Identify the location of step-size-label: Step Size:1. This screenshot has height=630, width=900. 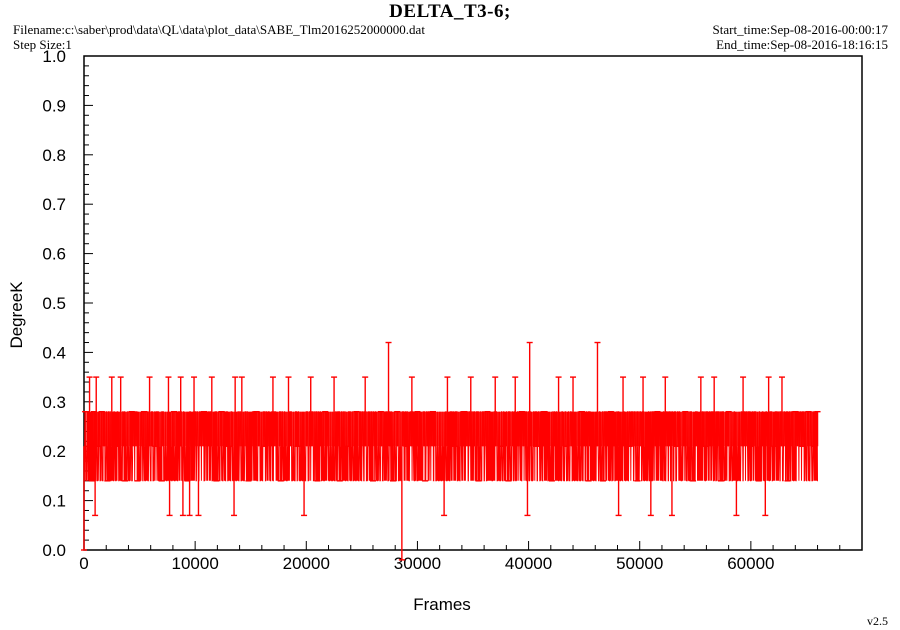
(42, 44).